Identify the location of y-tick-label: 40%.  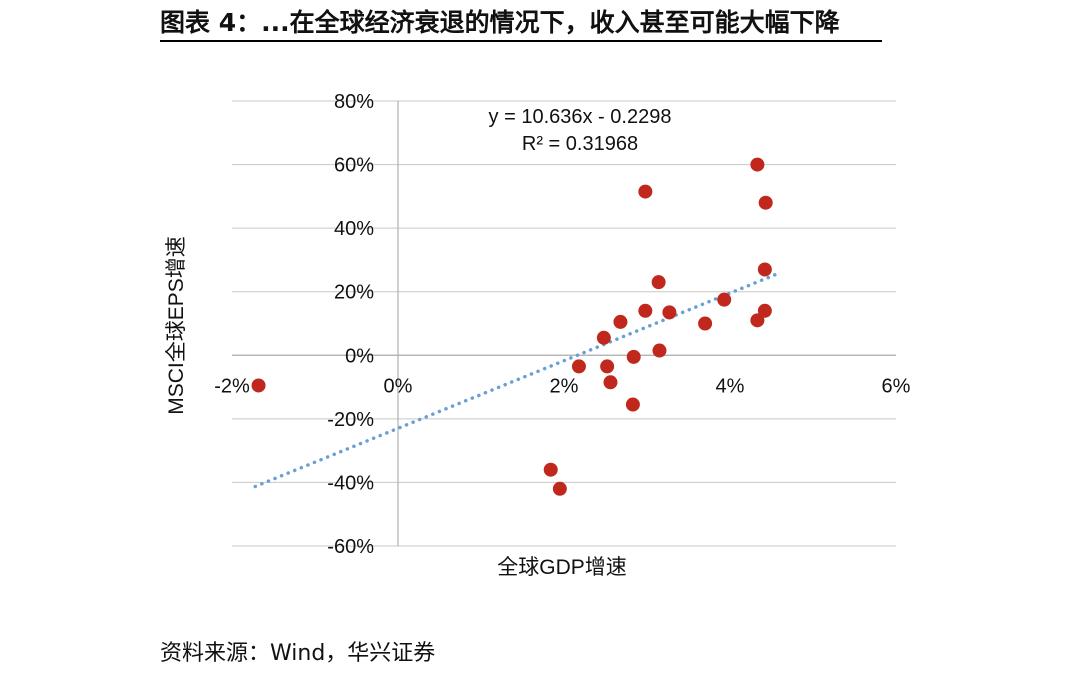
(354, 229).